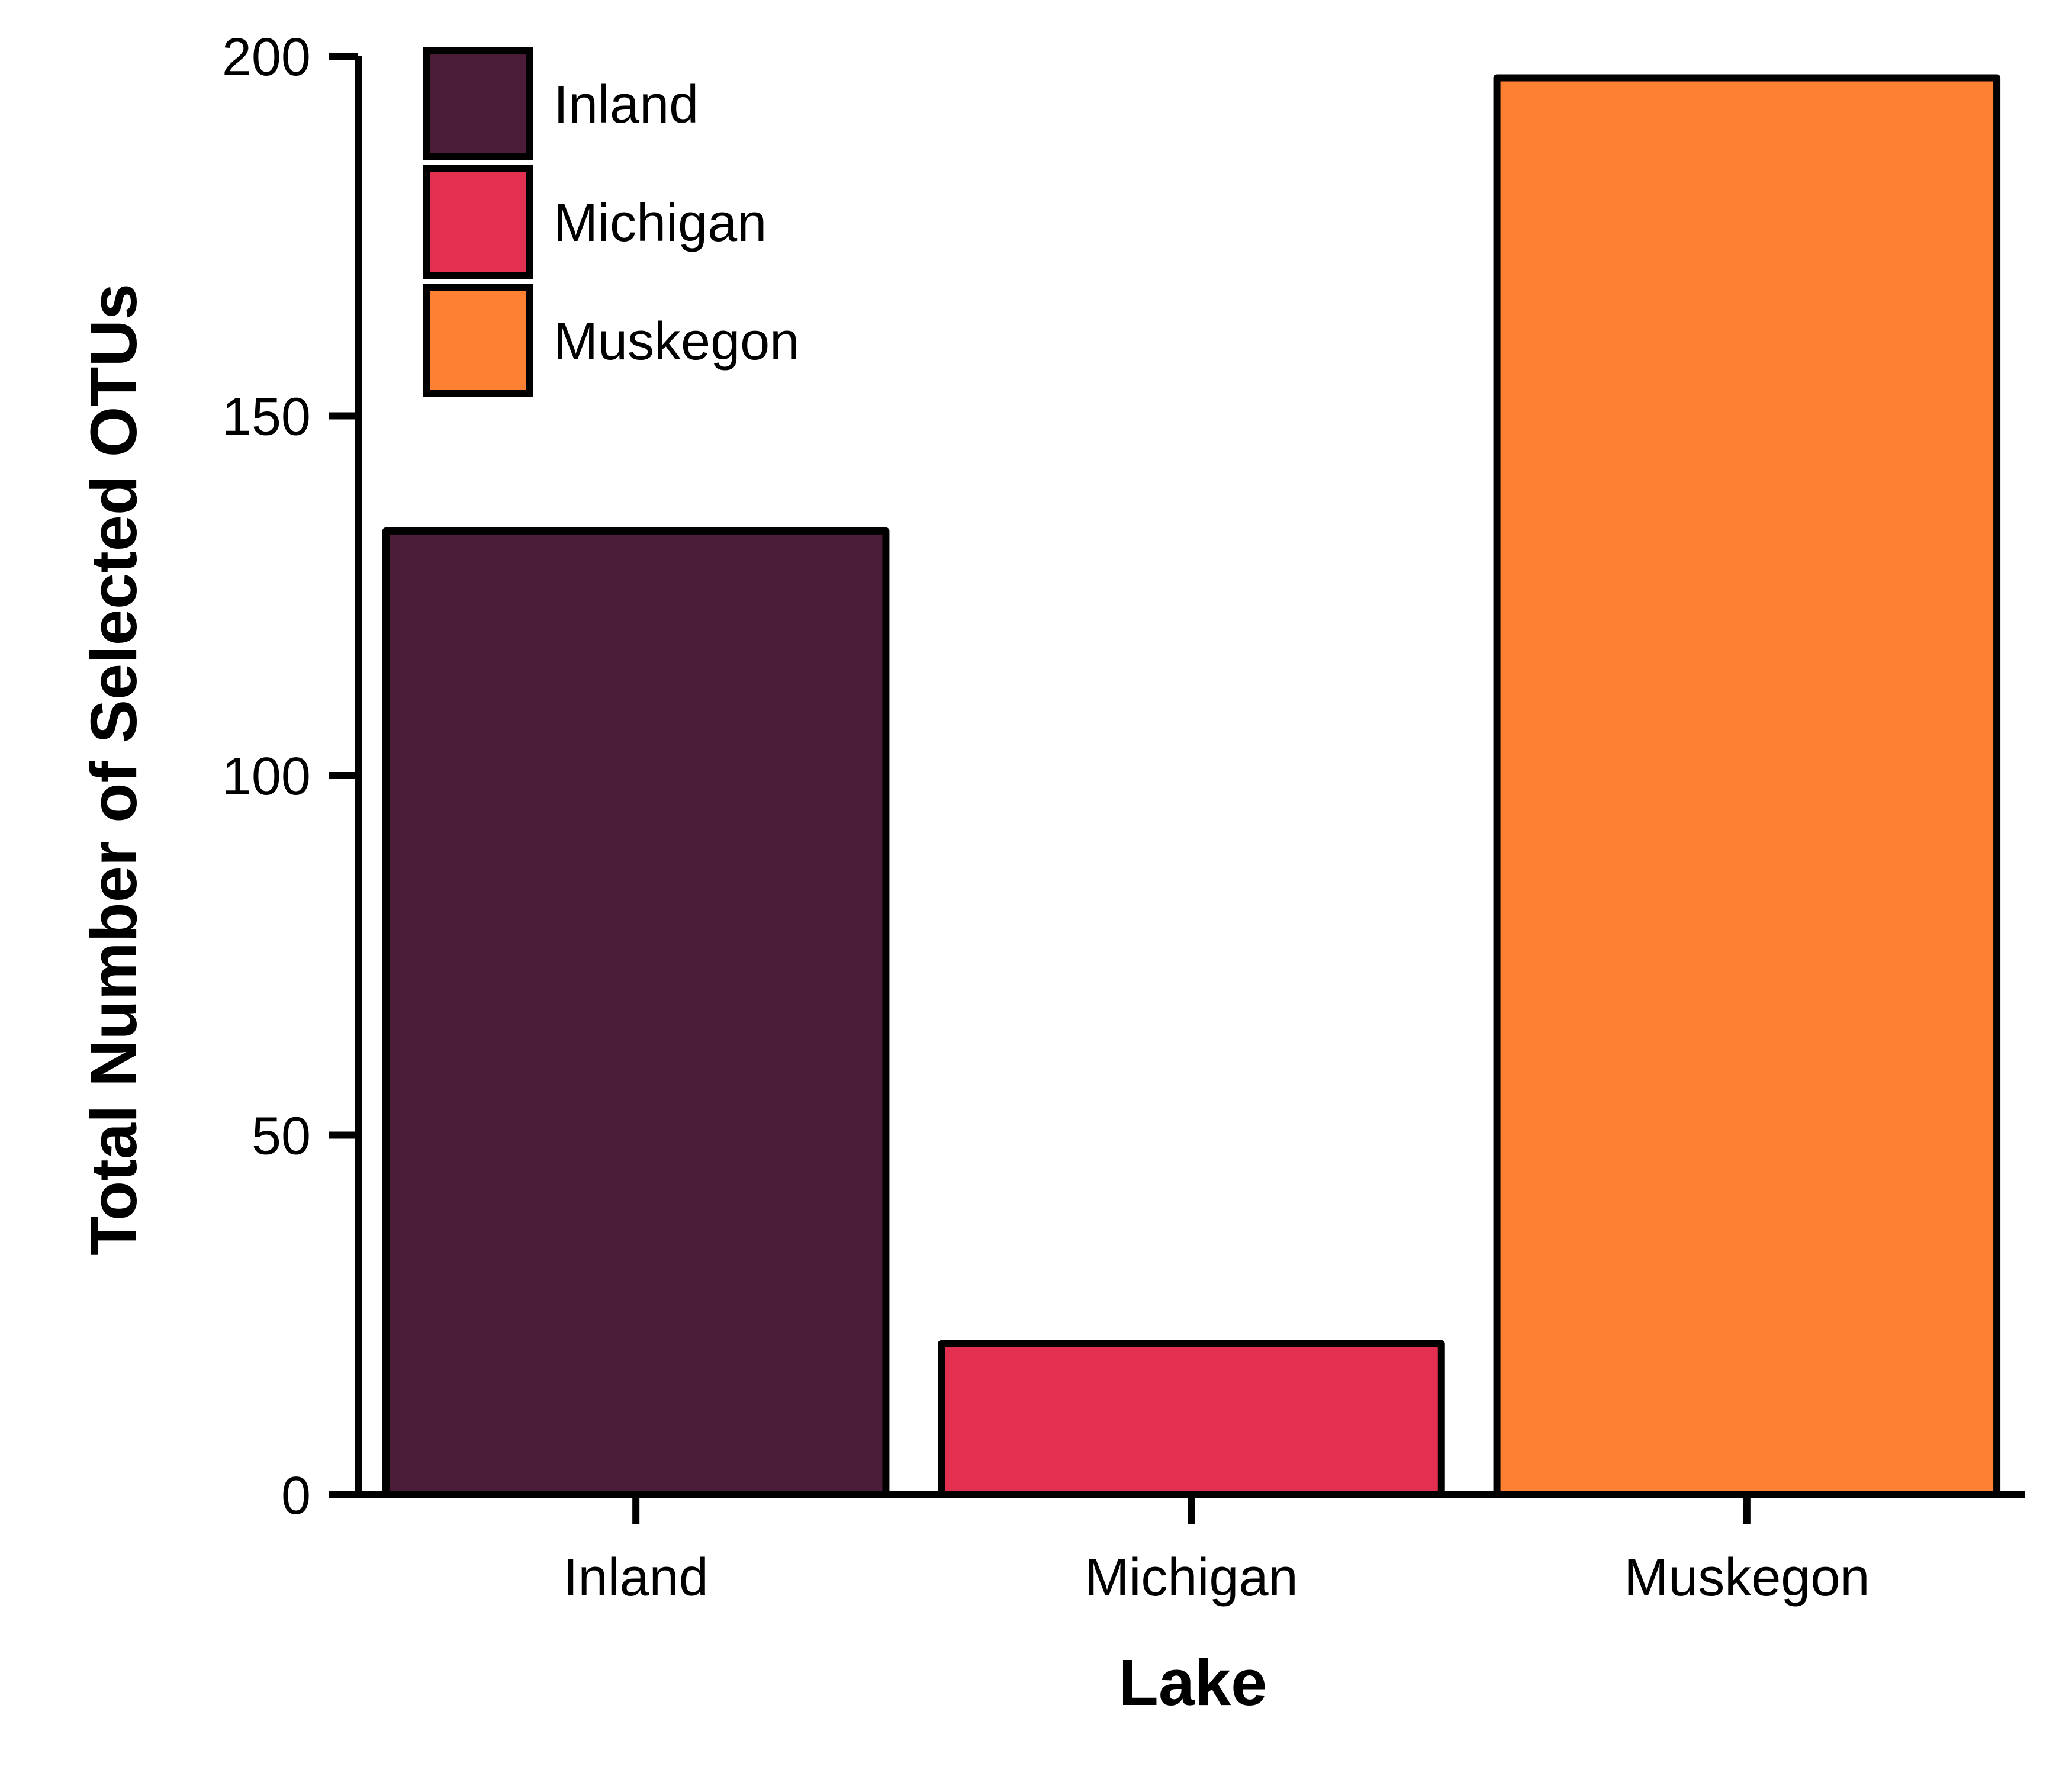 Image resolution: width=2072 pixels, height=1776 pixels. I want to click on legend-label-inland: Inland, so click(626, 104).